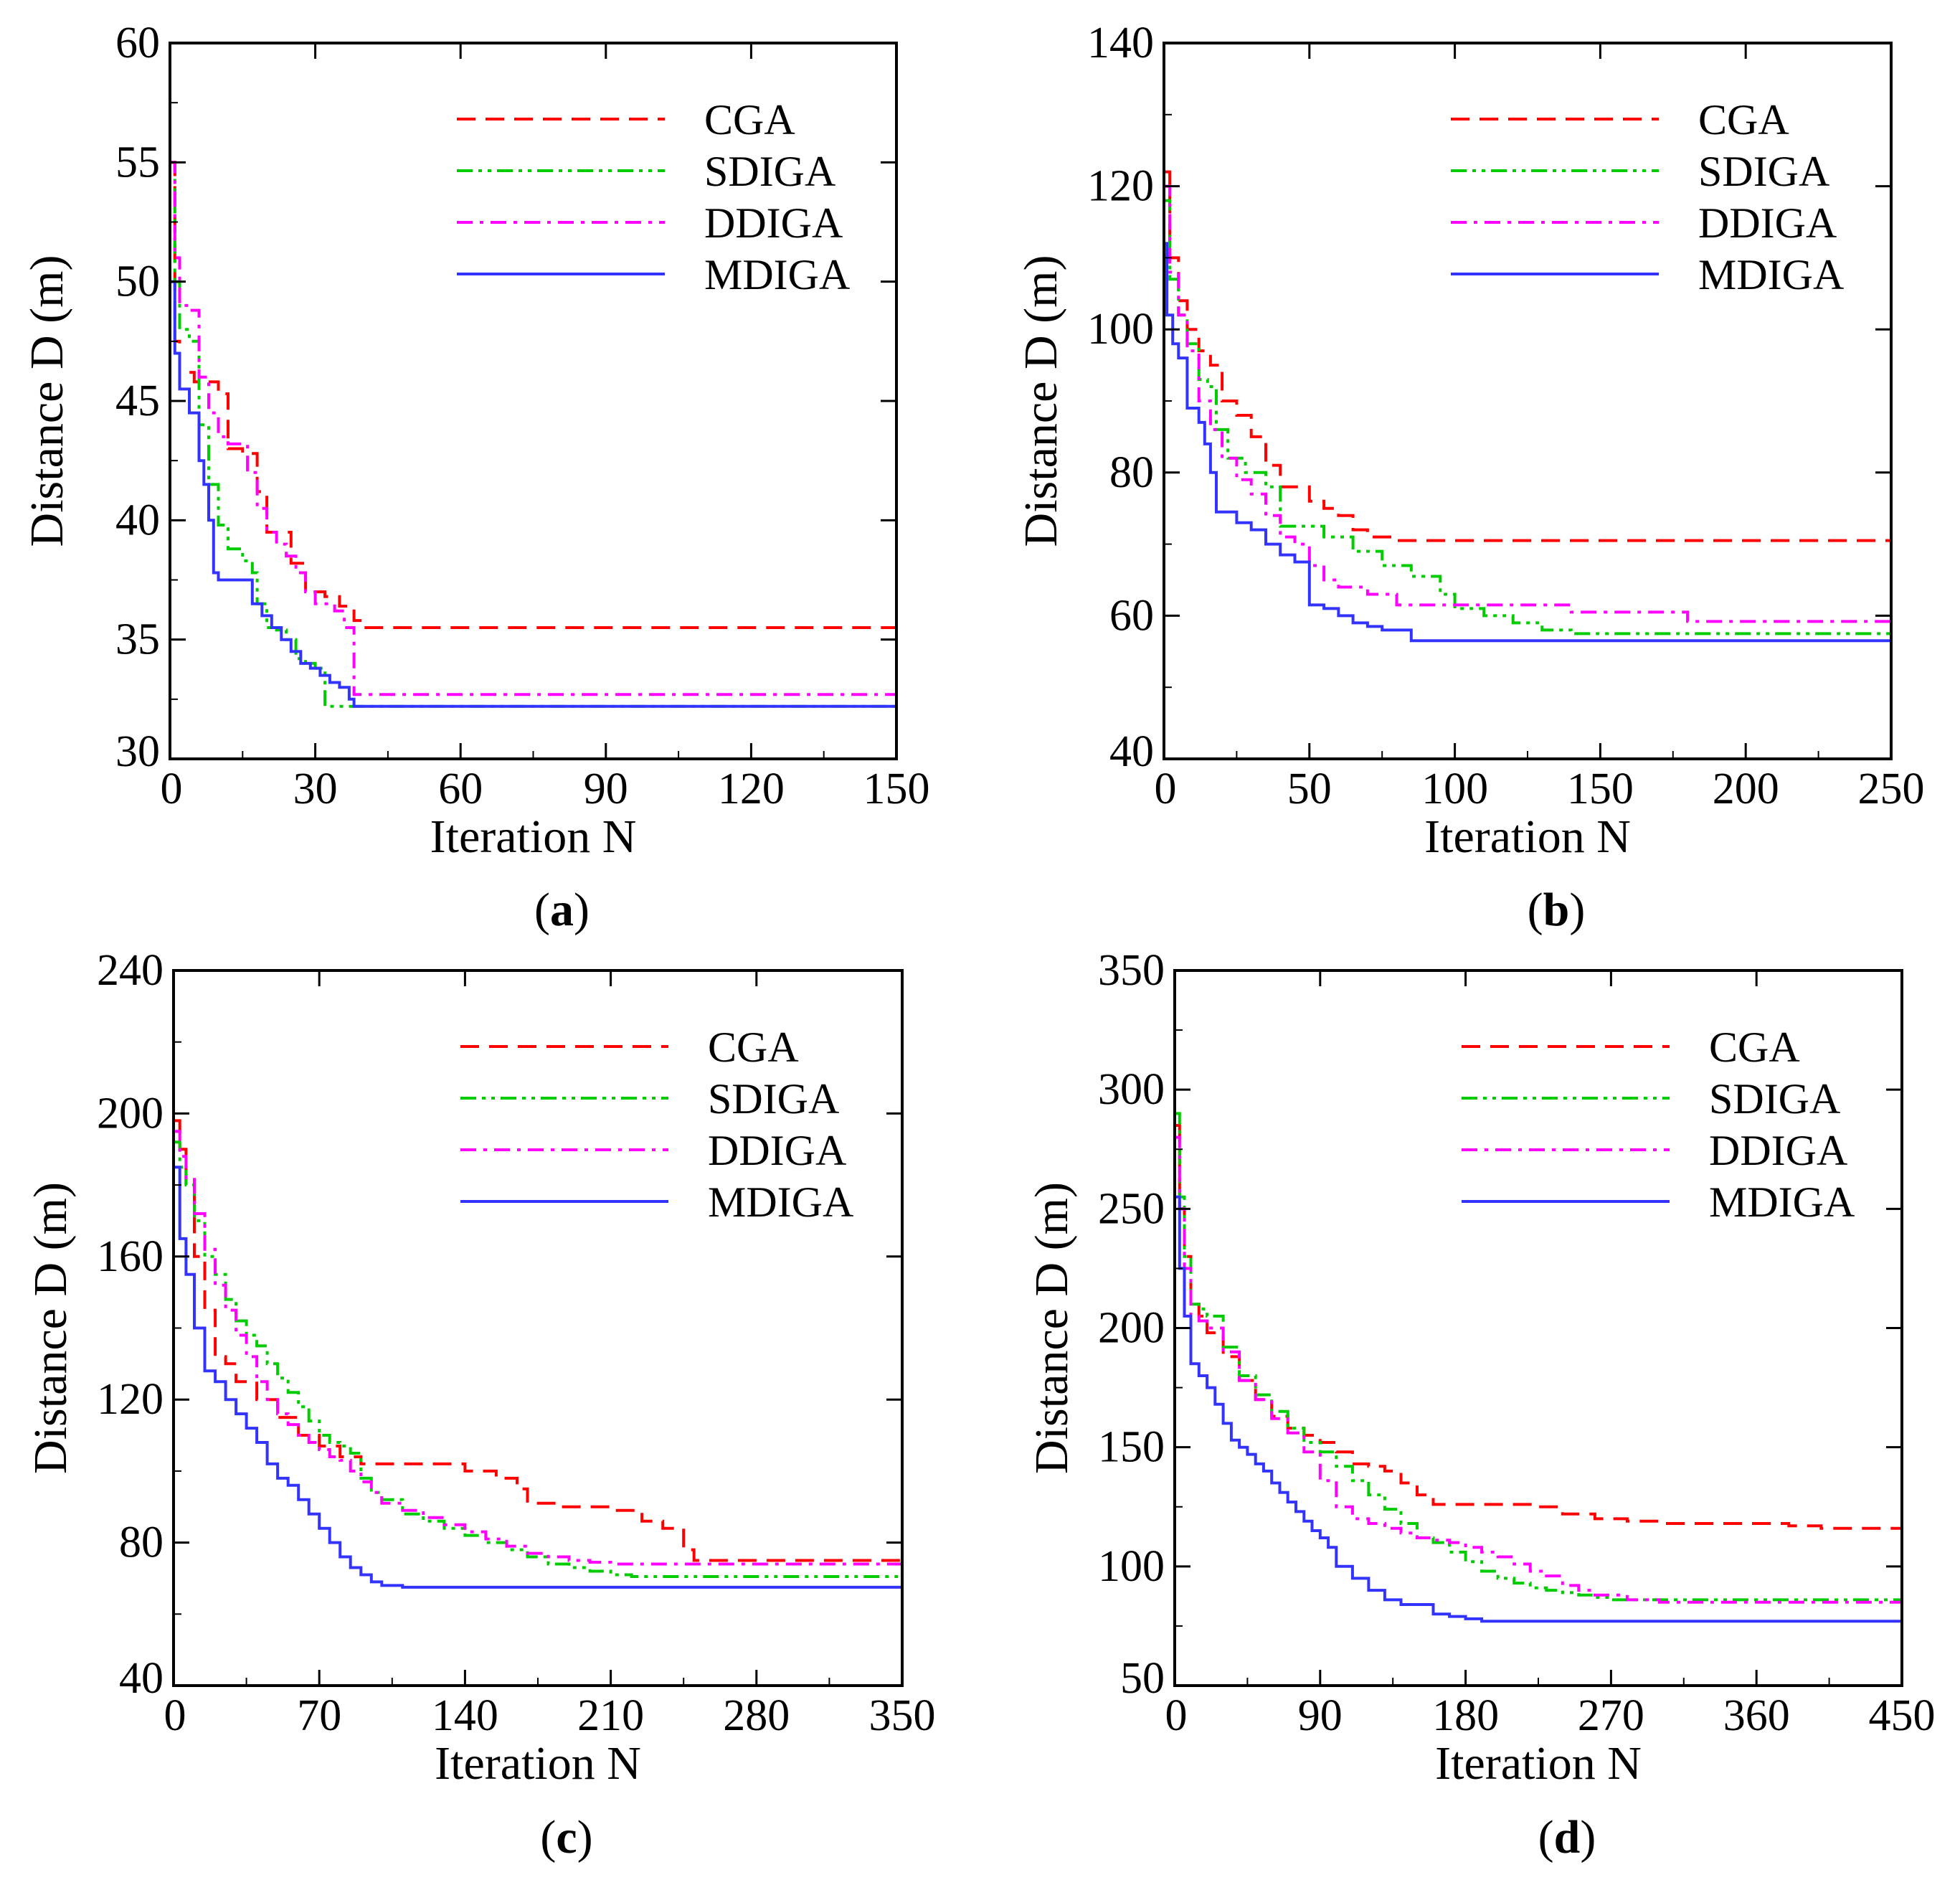 This screenshot has height=1885, width=1960. What do you see at coordinates (130, 970) in the screenshot?
I see `y-tick-label: 240` at bounding box center [130, 970].